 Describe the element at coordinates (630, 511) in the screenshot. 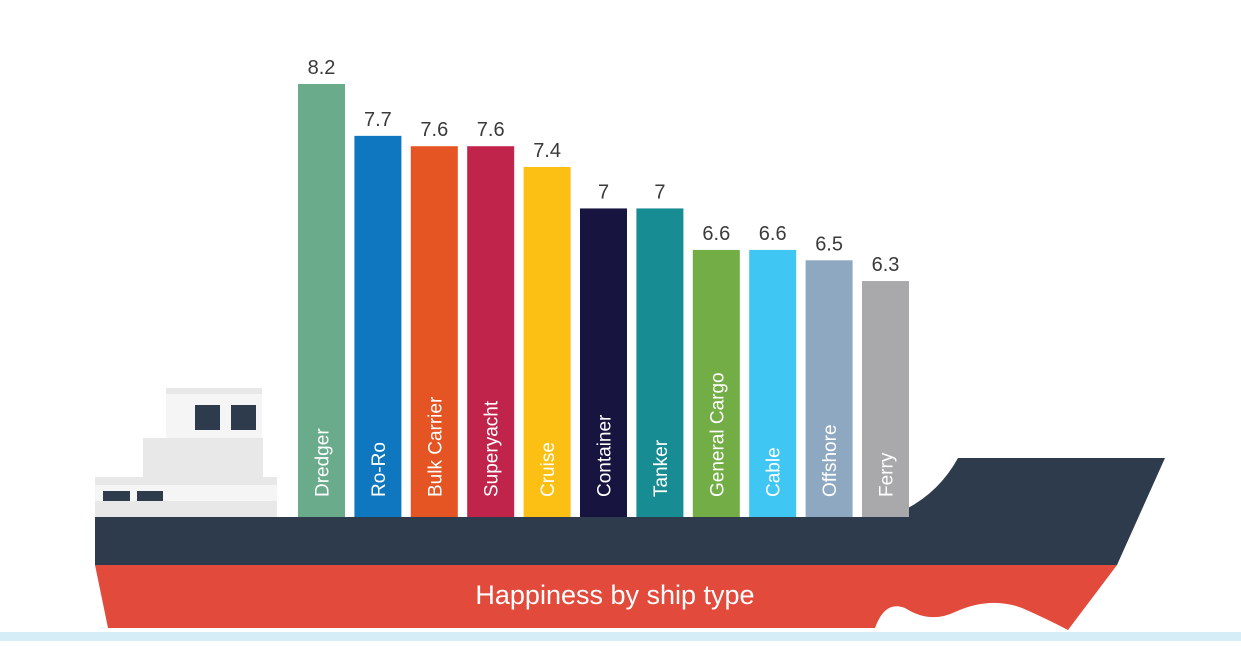

I see `hull-dark` at that location.